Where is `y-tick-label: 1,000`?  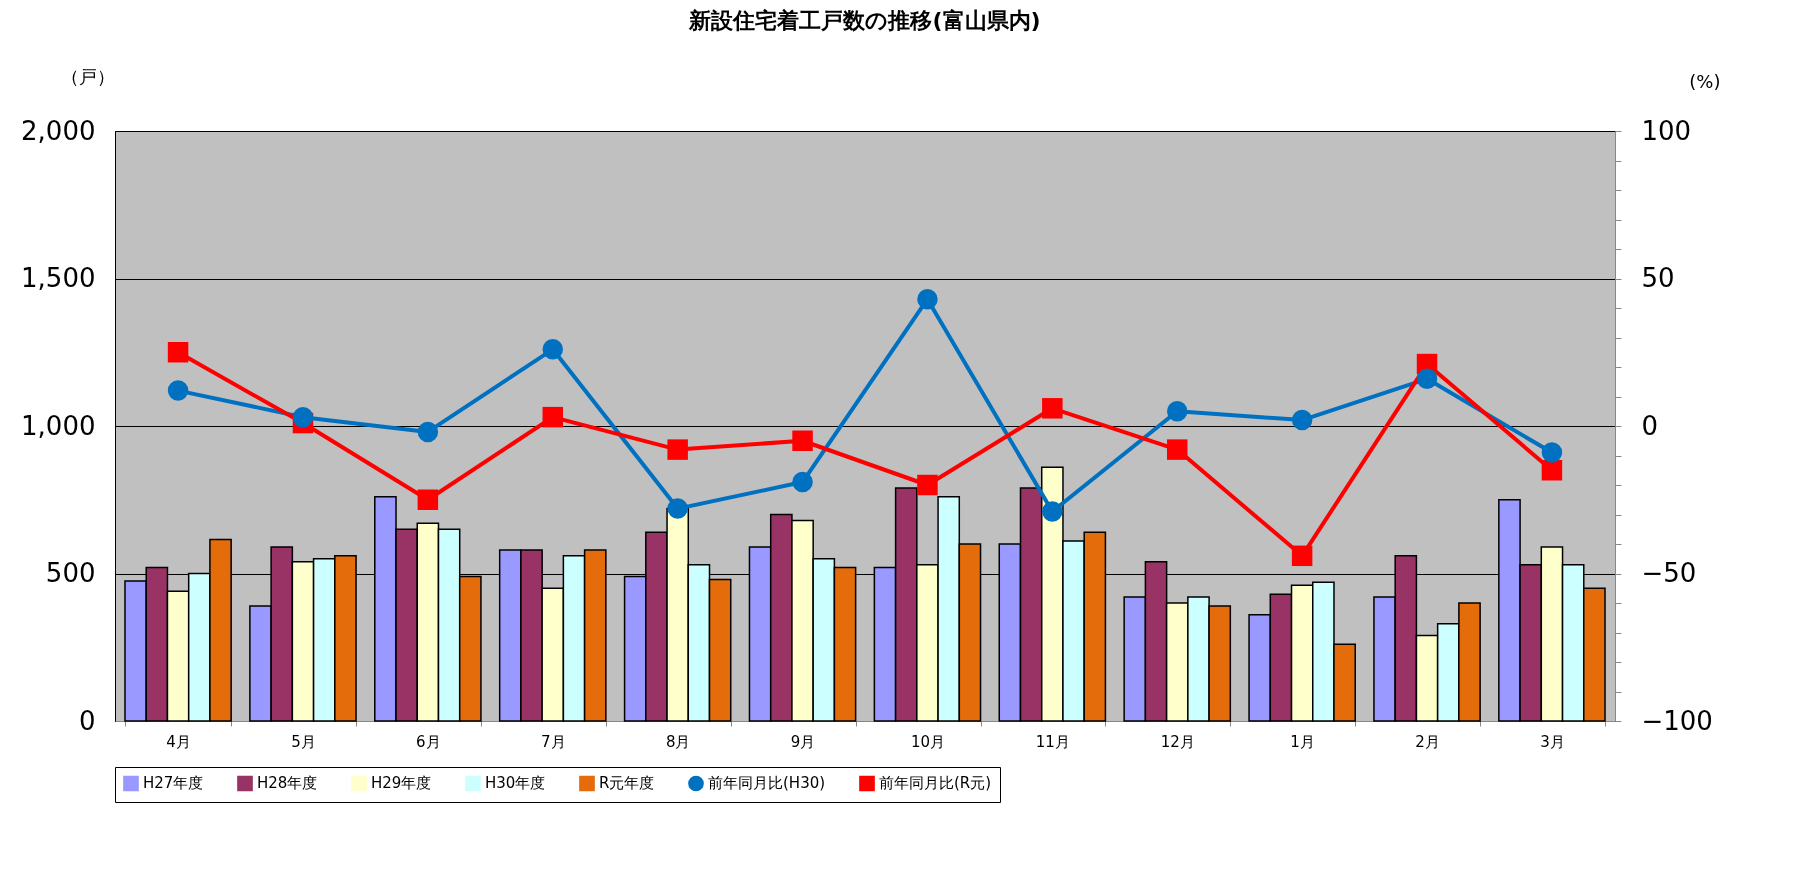 y-tick-label: 1,000 is located at coordinates (58, 425).